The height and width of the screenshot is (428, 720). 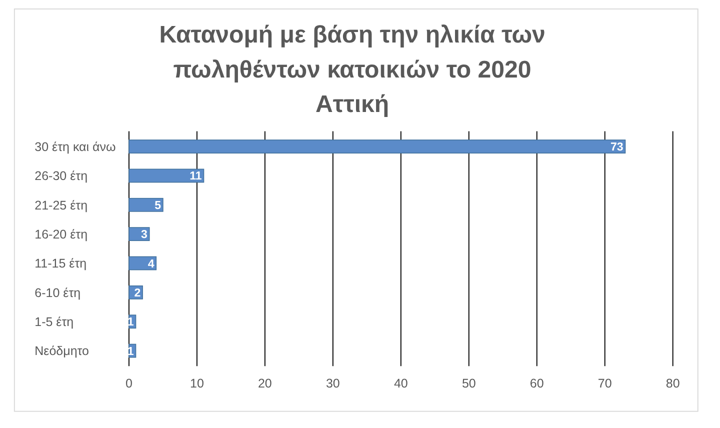 What do you see at coordinates (61, 205) in the screenshot?
I see `y-tick-label: 21-25 έτη` at bounding box center [61, 205].